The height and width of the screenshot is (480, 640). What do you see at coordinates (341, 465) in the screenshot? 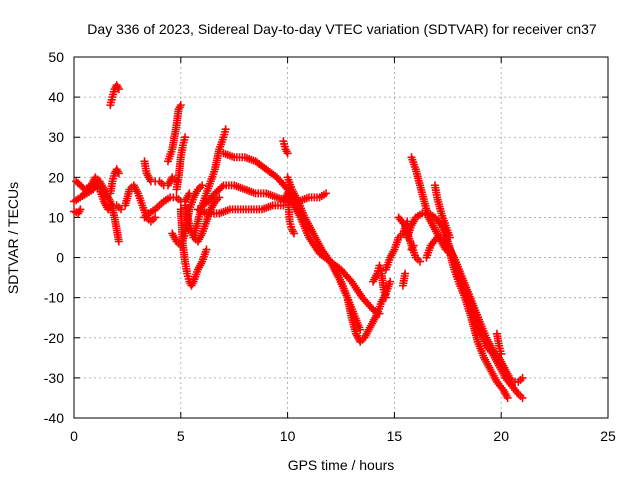
I see `x-axis-label: GPS time / hours` at bounding box center [341, 465].